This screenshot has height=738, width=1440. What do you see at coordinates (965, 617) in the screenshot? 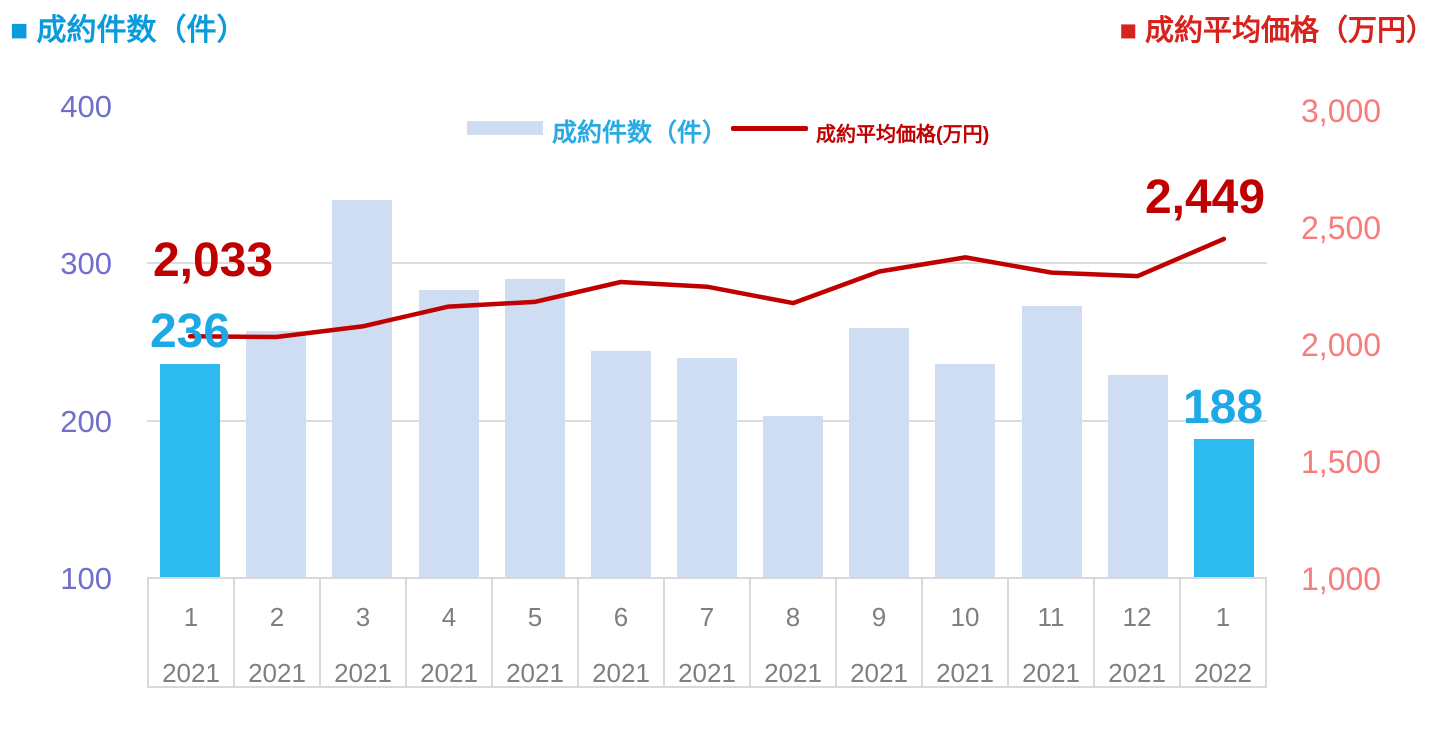
I see `x-axis-month-label: 10` at bounding box center [965, 617].